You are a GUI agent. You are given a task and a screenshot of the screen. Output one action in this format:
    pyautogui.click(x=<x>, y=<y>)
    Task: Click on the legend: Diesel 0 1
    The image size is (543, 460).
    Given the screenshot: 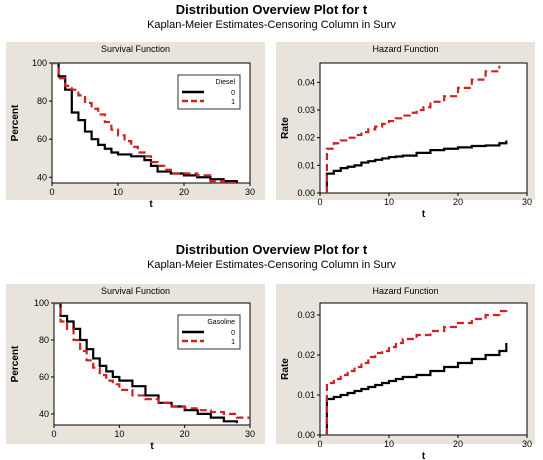 What is the action you would take?
    pyautogui.click(x=209, y=92)
    